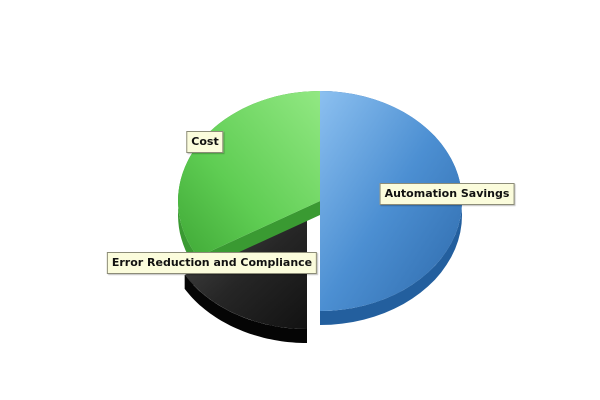 This screenshot has height=400, width=600. I want to click on slice-label-error-reduction-and-compliance: Error Reduction and Compliance, so click(212, 263).